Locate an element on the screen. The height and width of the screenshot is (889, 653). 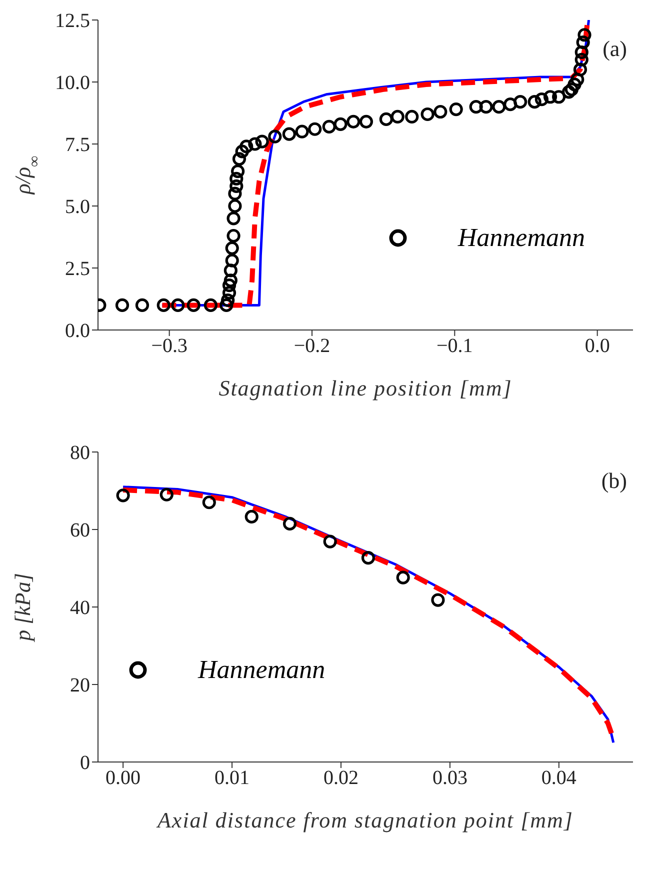
x-tick-label: 0.02 is located at coordinates (340, 778).